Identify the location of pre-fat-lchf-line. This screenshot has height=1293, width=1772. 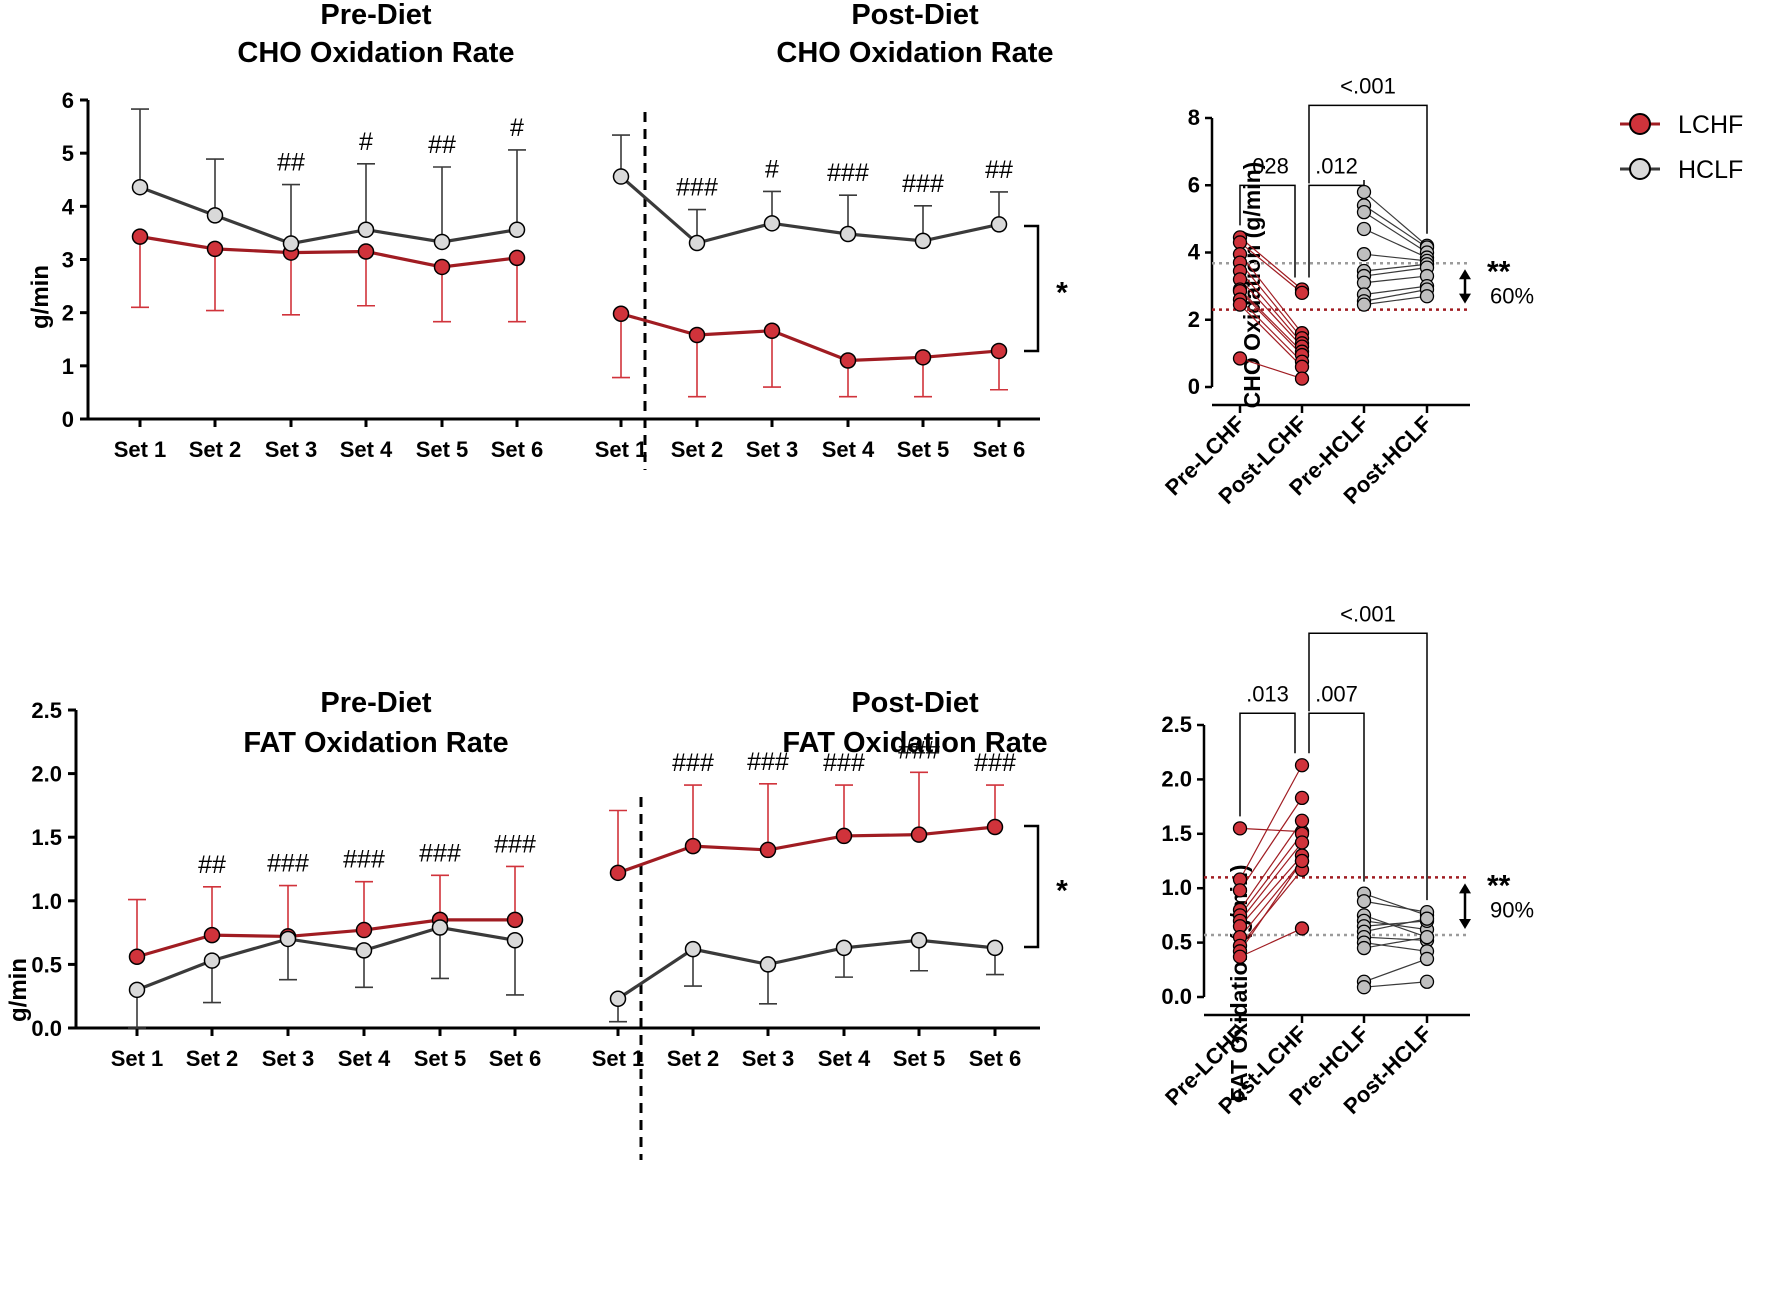
(325, 938).